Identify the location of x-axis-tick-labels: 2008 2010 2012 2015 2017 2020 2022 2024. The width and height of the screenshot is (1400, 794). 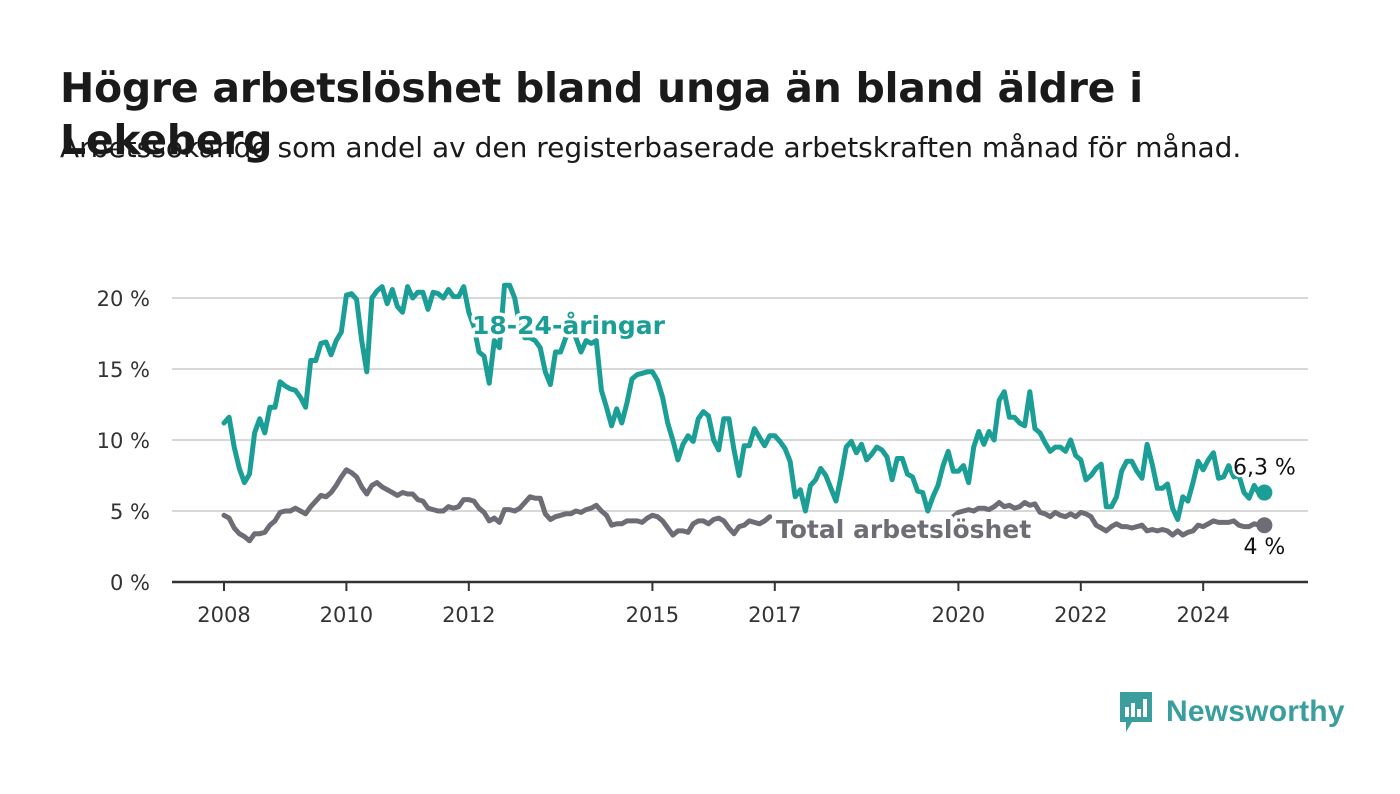
(713, 604).